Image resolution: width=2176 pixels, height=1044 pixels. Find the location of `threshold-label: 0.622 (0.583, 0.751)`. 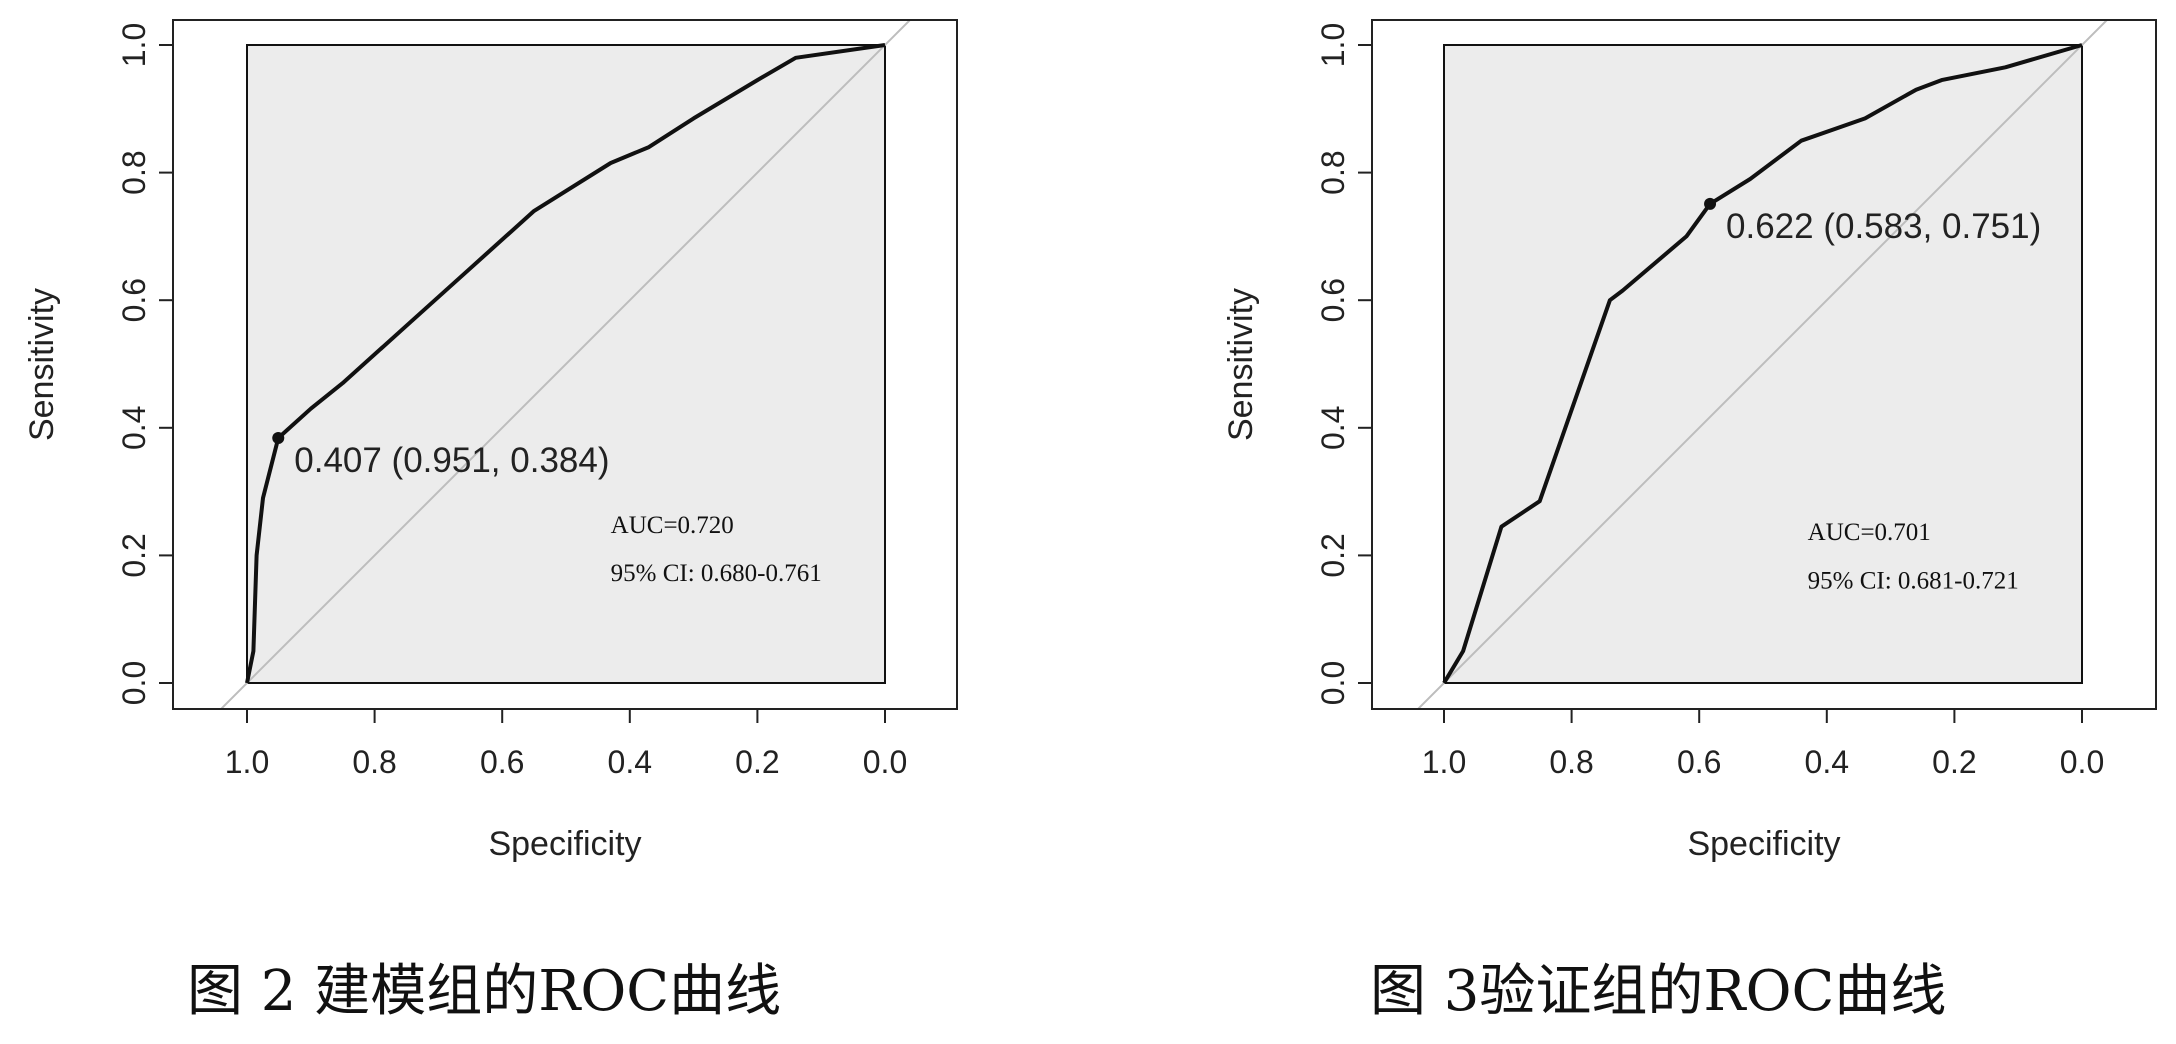

threshold-label: 0.622 (0.583, 0.751) is located at coordinates (1883, 226).